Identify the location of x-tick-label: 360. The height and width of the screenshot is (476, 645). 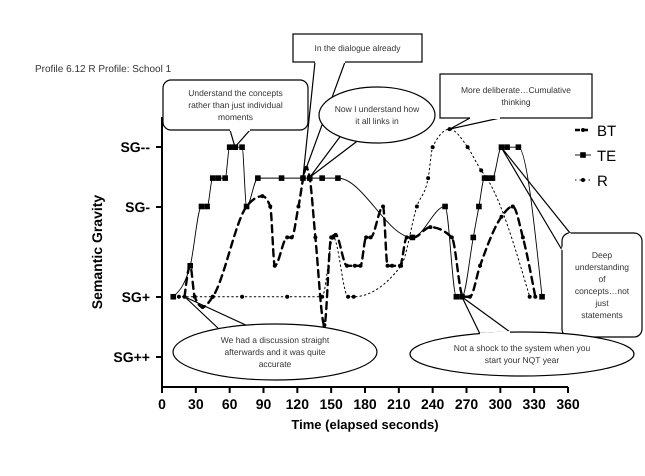
(568, 404).